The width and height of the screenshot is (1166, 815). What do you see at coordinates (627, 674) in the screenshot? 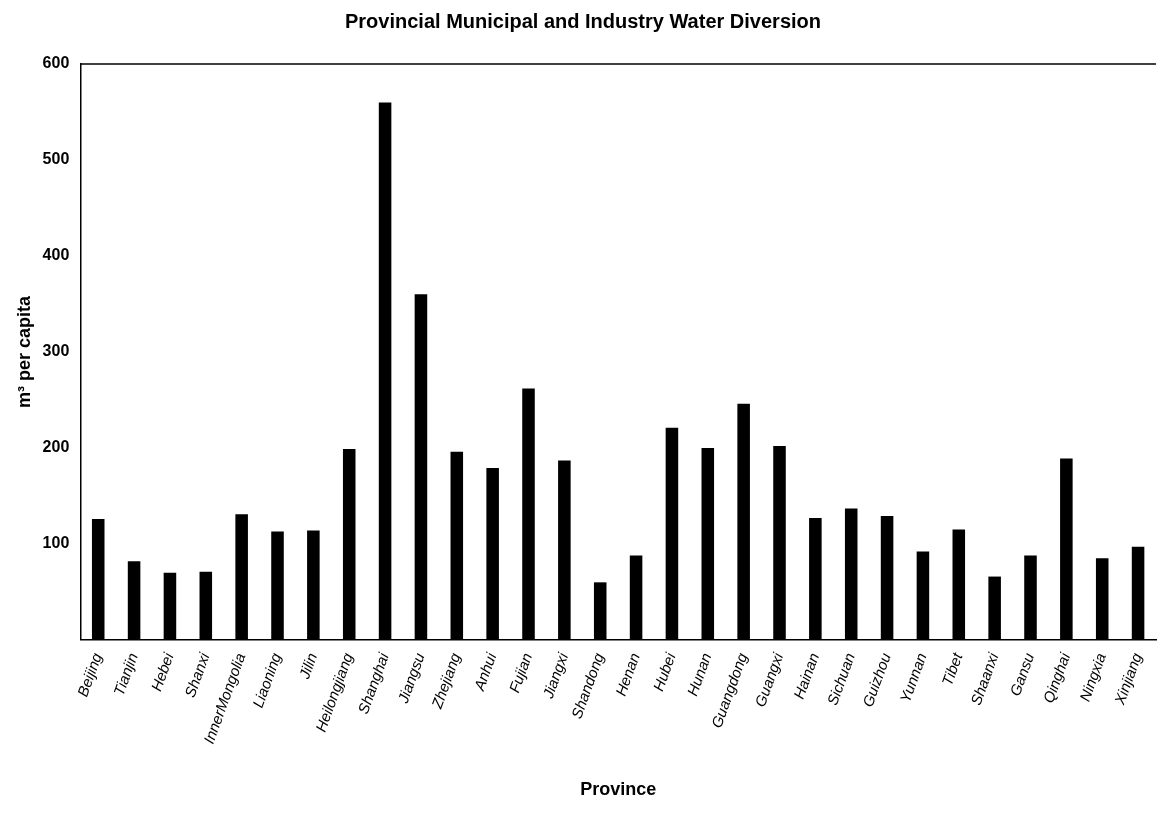
I see `x-tick-label: Henan` at bounding box center [627, 674].